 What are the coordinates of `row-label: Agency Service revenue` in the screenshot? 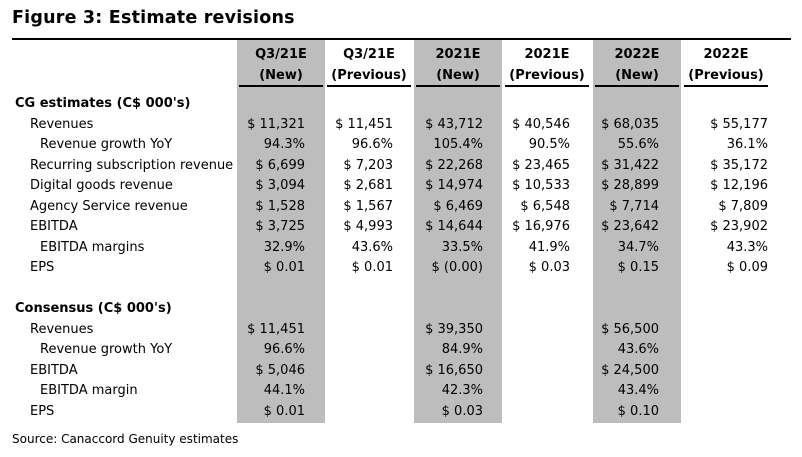 It's located at (109, 206).